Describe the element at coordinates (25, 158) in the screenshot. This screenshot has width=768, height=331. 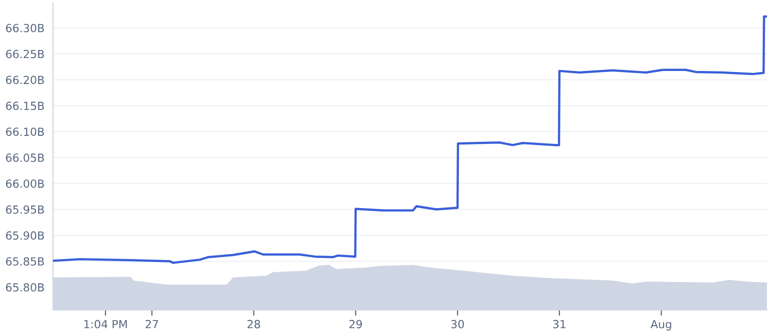
I see `y-tick-label: 66.05B` at that location.